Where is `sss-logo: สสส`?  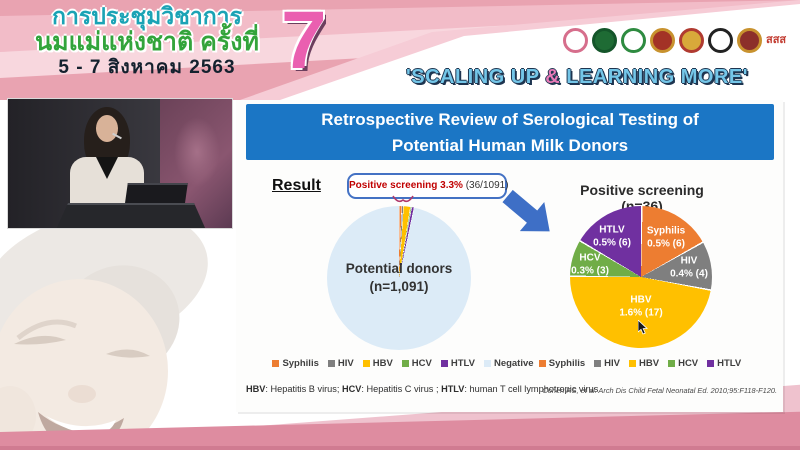
sss-logo: สสส is located at coordinates (776, 40).